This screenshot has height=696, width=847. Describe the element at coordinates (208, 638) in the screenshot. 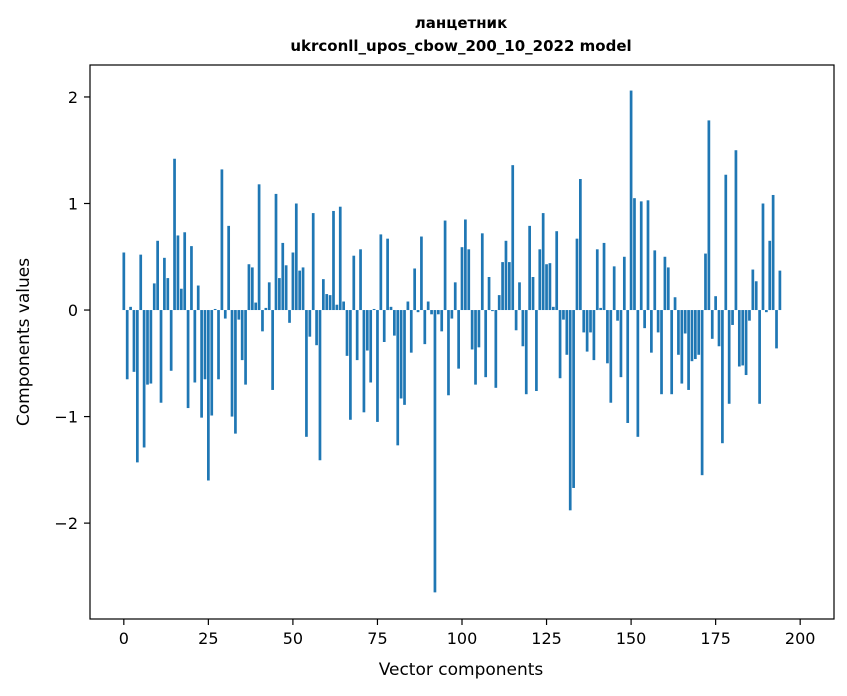

I see `x-tick-label: 25` at that location.